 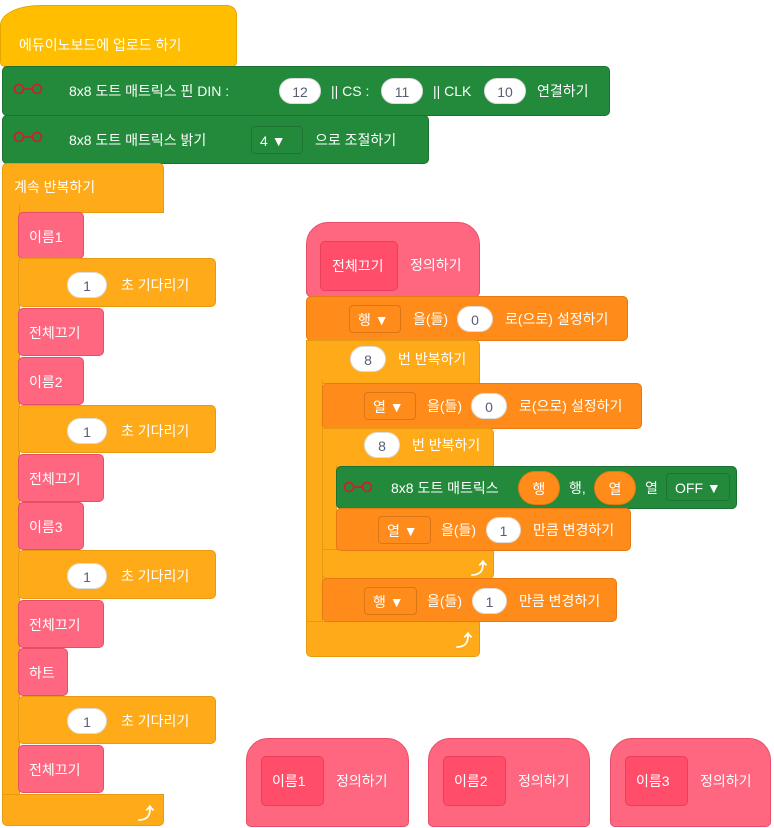 I want to click on call-name2-block: 이름2, so click(x=51, y=381).